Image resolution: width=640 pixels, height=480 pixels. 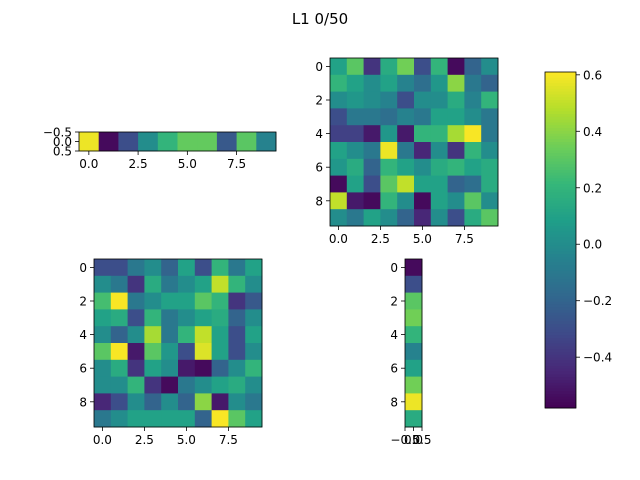 What do you see at coordinates (57, 133) in the screenshot?
I see `y-tick-label: −0.5` at bounding box center [57, 133].